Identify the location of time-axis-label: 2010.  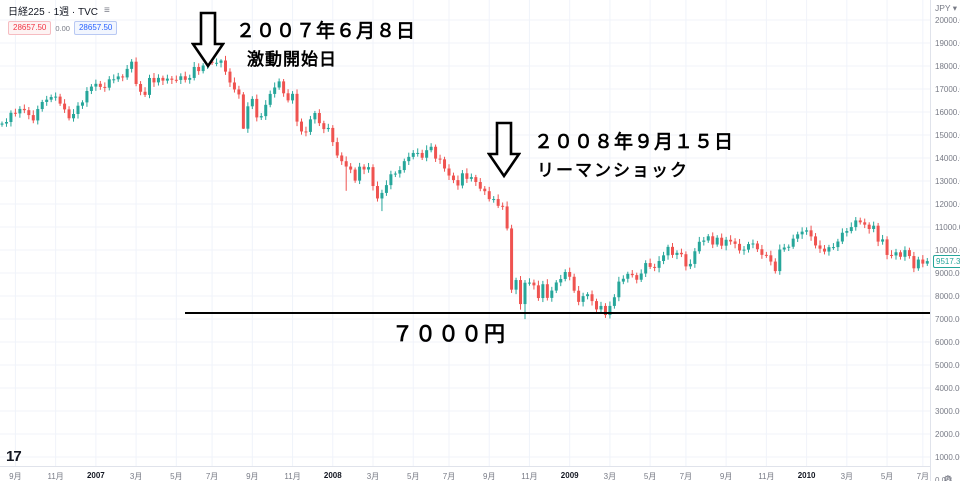
(806, 475).